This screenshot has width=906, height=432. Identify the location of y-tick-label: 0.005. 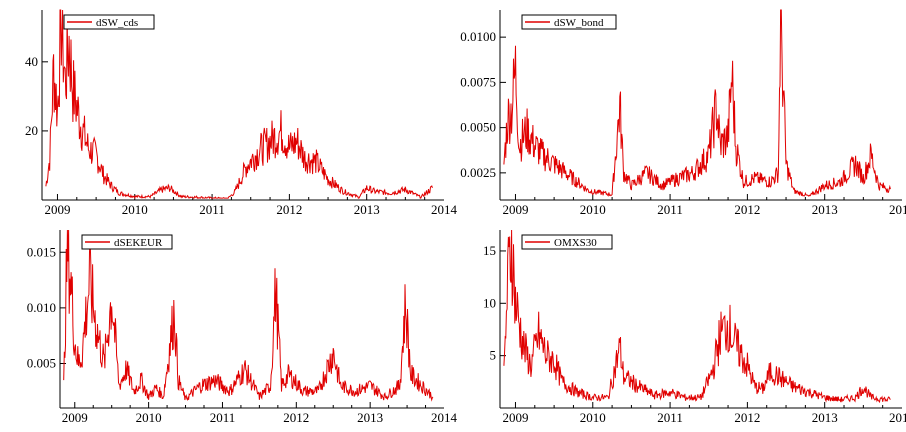
(41, 363).